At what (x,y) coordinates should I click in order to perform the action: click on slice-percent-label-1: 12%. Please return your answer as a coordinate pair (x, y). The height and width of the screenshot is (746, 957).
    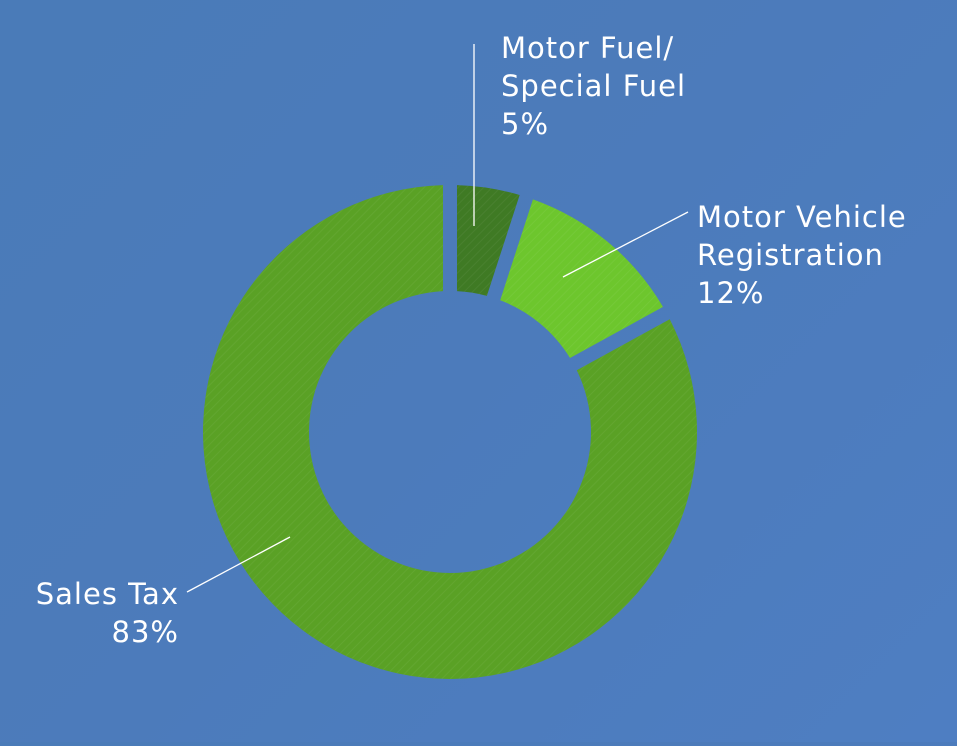
    Looking at the image, I should click on (730, 293).